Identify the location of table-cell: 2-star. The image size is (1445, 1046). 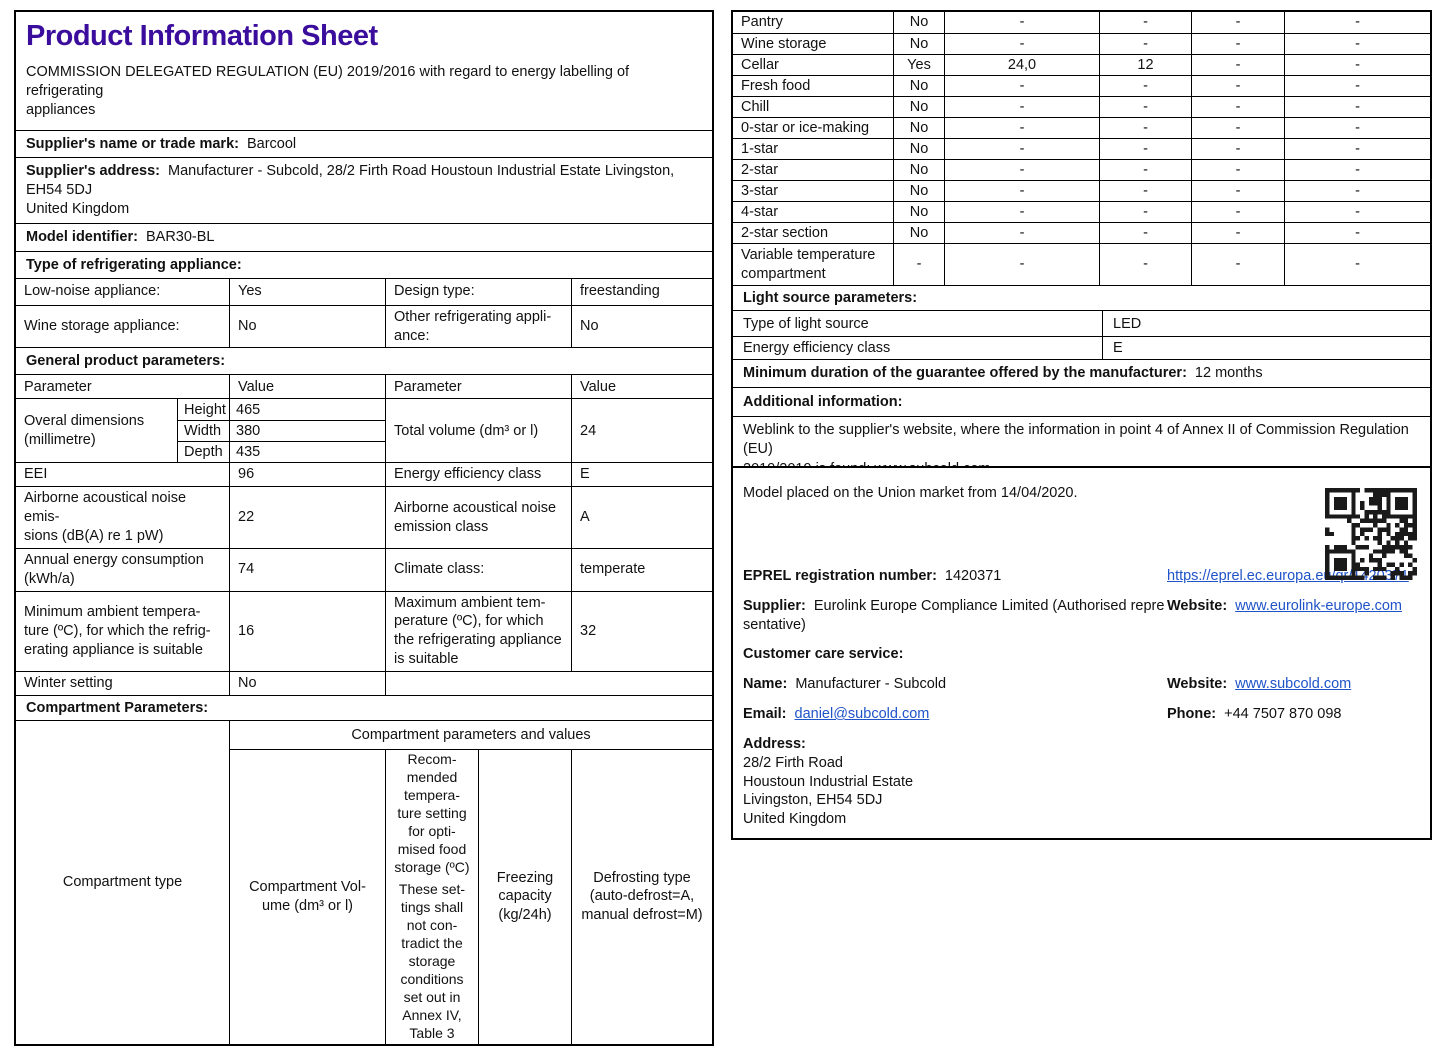
(760, 169).